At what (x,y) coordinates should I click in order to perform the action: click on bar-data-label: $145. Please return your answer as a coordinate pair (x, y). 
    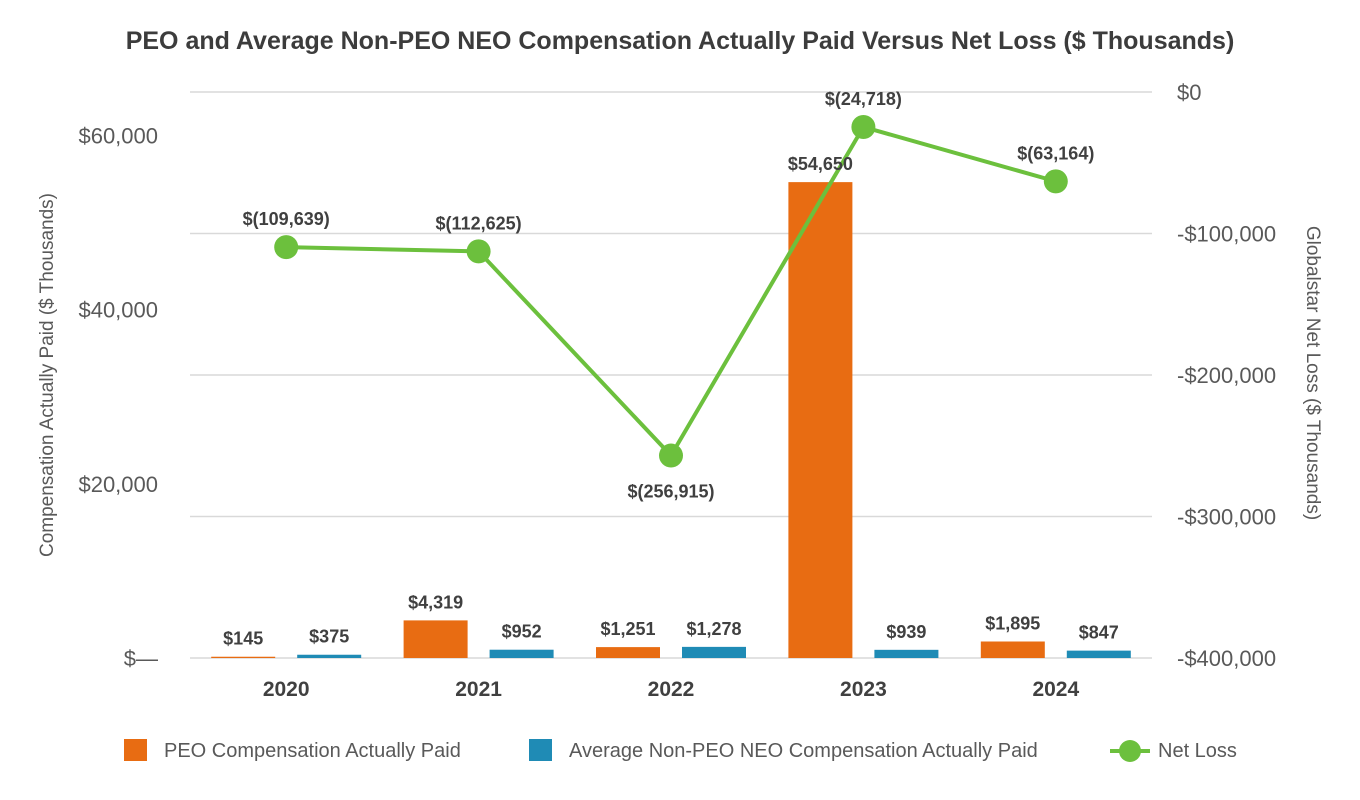
    Looking at the image, I should click on (243, 639).